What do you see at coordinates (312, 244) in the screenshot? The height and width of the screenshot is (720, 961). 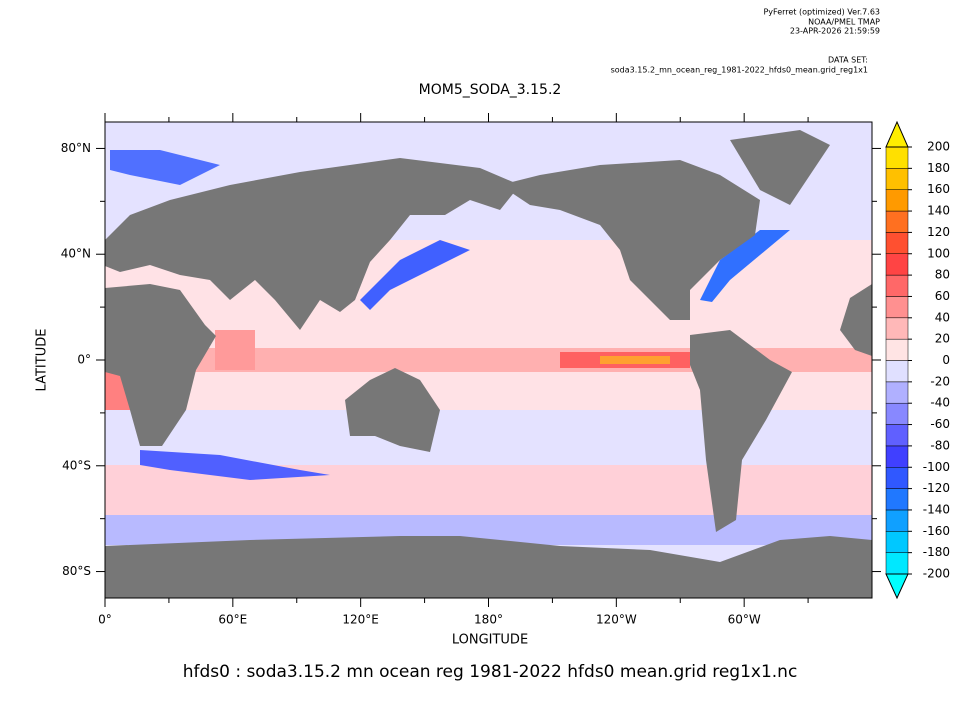 I see `eurasia` at bounding box center [312, 244].